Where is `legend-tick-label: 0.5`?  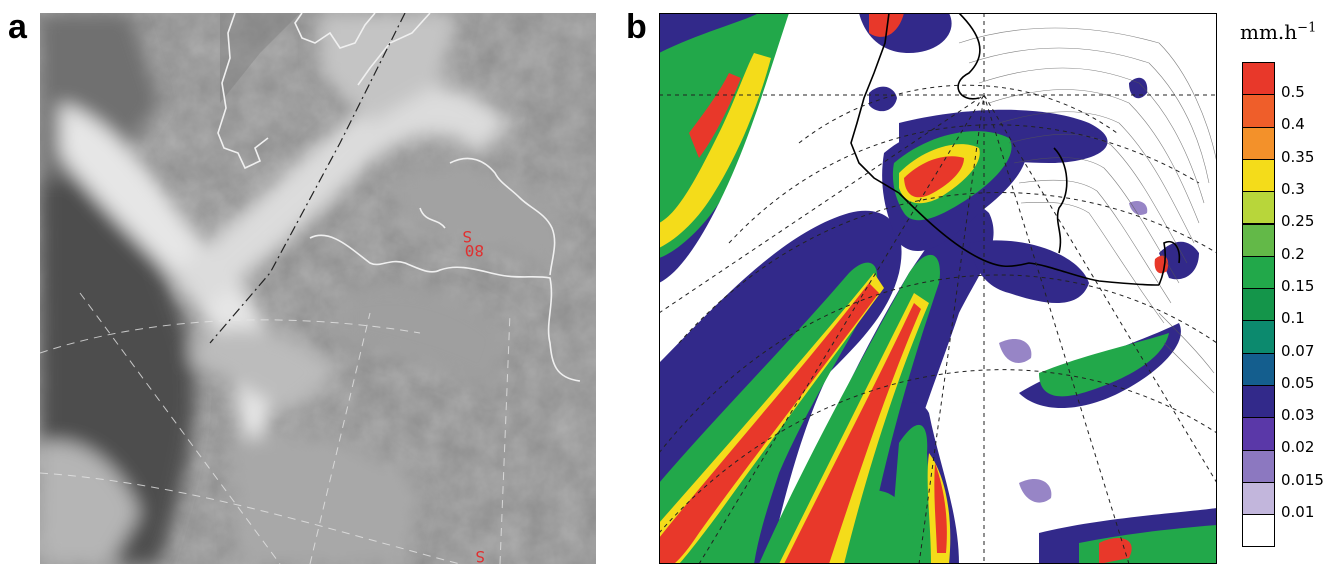
legend-tick-label: 0.5 is located at coordinates (1293, 92).